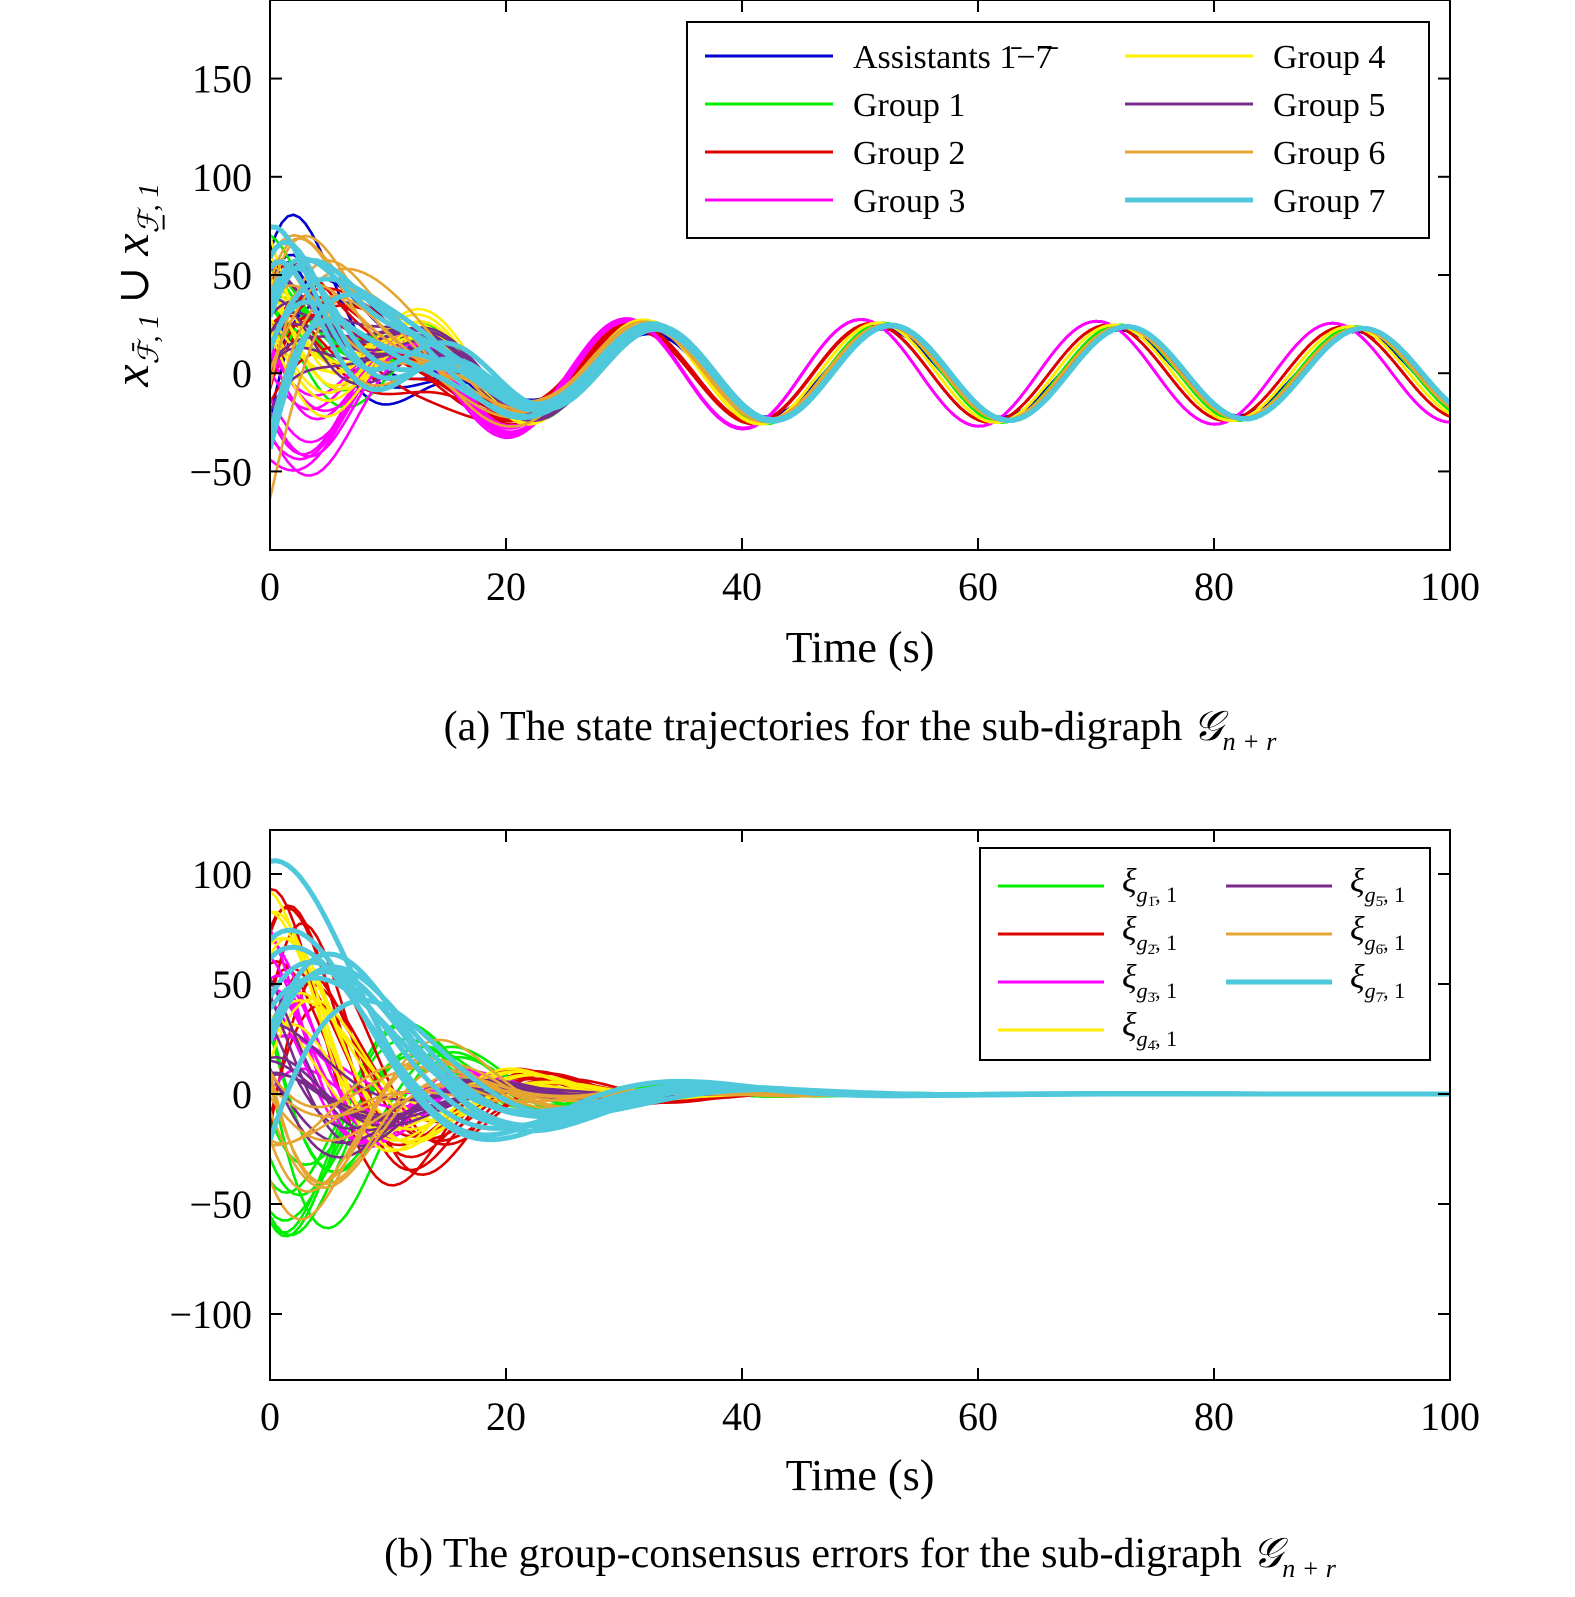 The height and width of the screenshot is (1597, 1575). Describe the element at coordinates (232, 275) in the screenshot. I see `panel-a-ytick-label-2: 50` at that location.